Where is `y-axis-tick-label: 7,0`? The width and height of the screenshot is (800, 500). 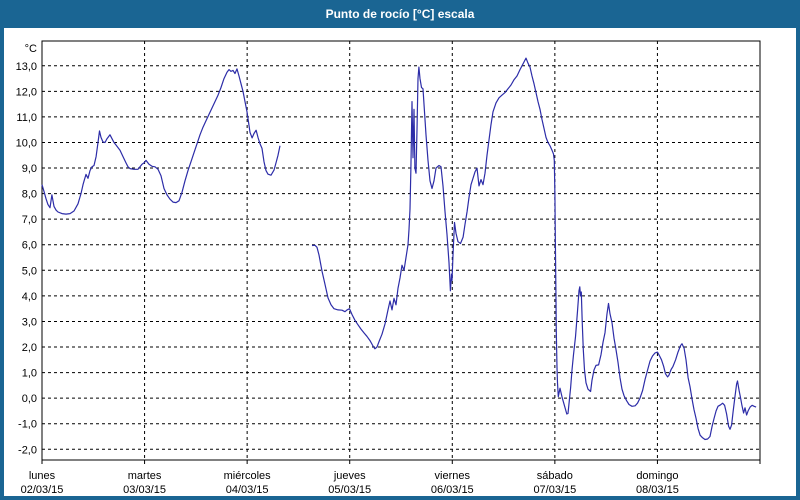 y-axis-tick-label: 7,0 is located at coordinates (29, 220).